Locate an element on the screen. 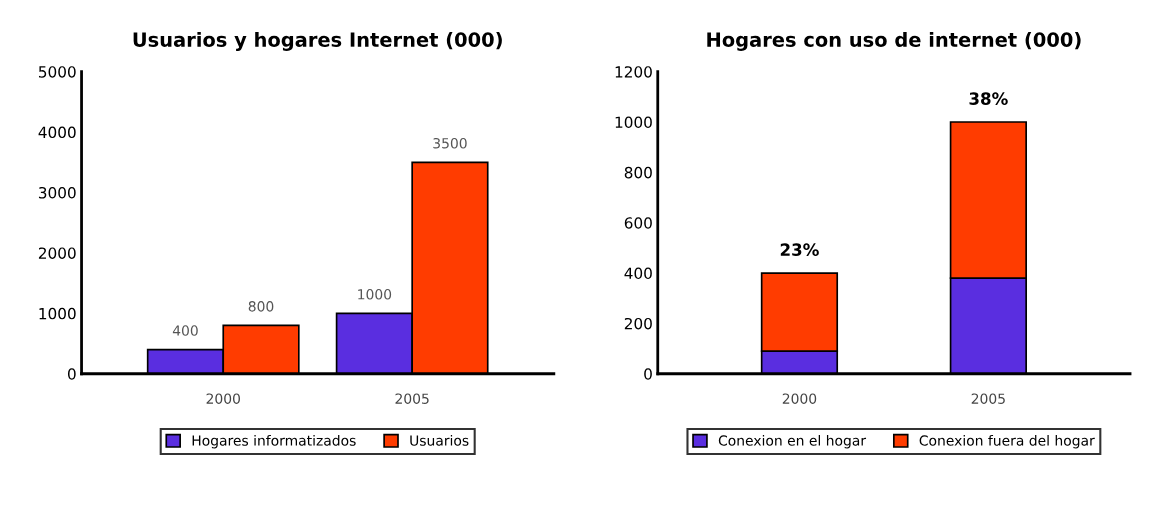  legend-label: Usuarios is located at coordinates (439, 440).